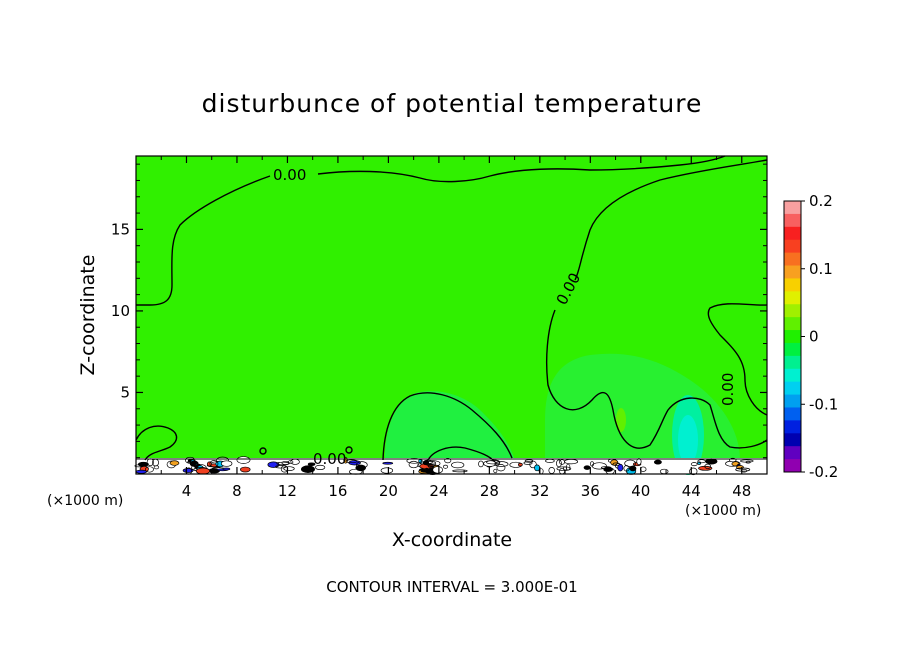 The width and height of the screenshot is (904, 654). Describe the element at coordinates (723, 511) in the screenshot. I see `x-unit-right: (×1000 m)` at that location.